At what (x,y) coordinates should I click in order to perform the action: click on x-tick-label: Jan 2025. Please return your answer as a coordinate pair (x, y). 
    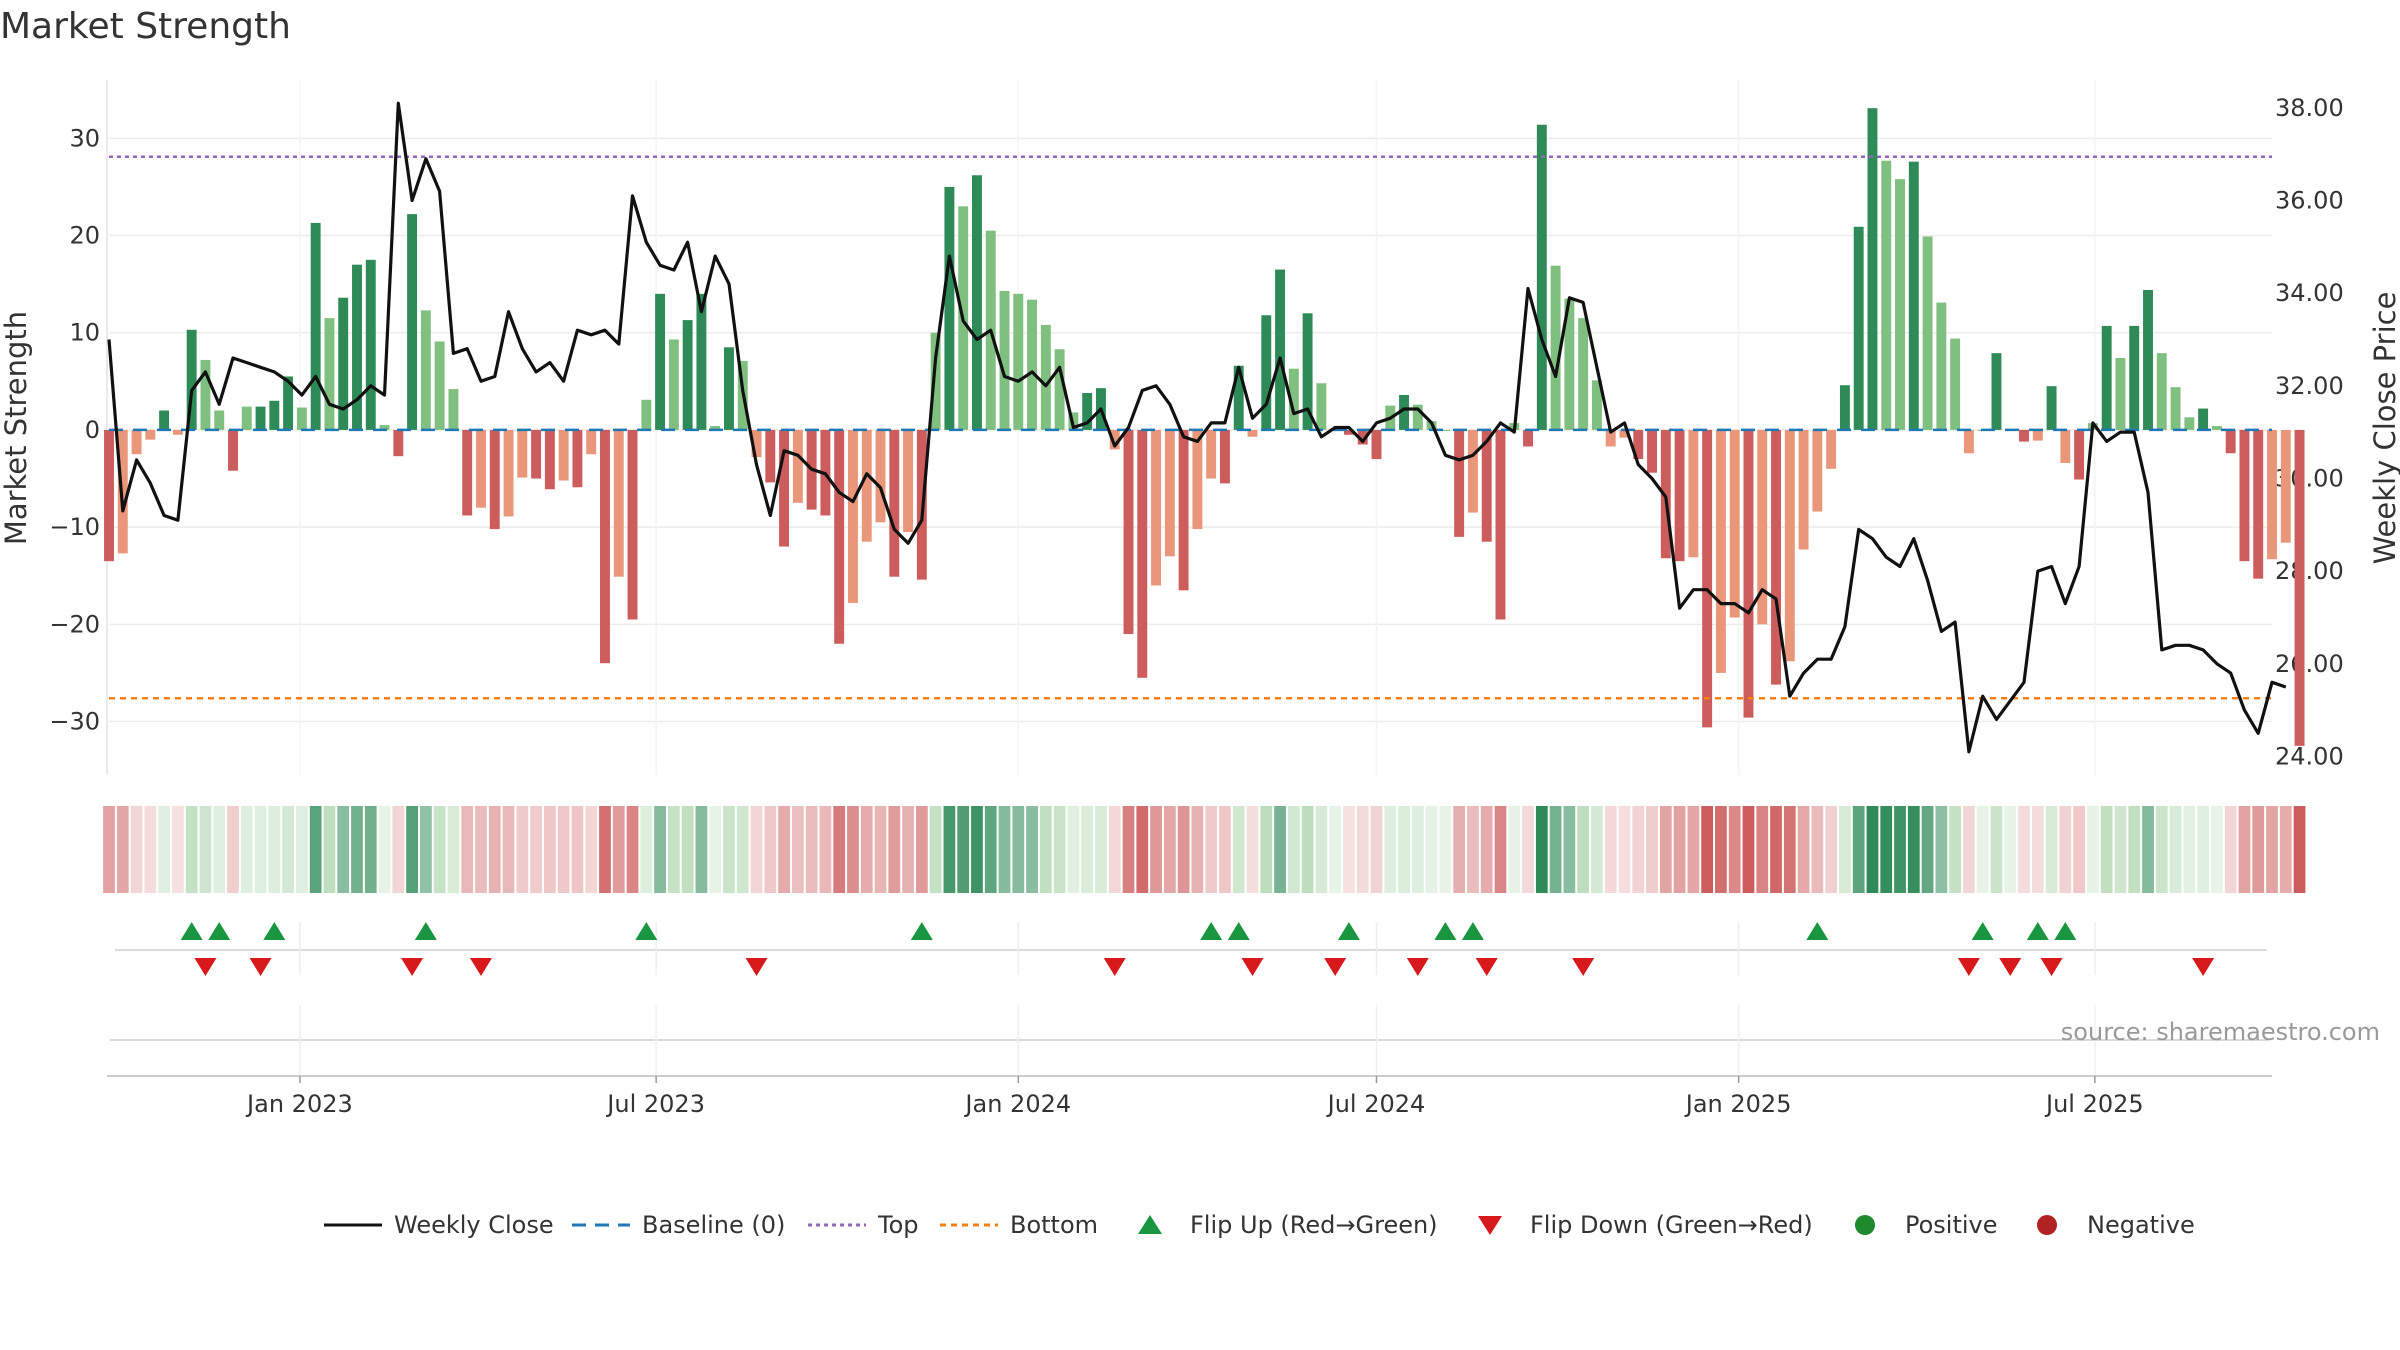
    Looking at the image, I should click on (1738, 1104).